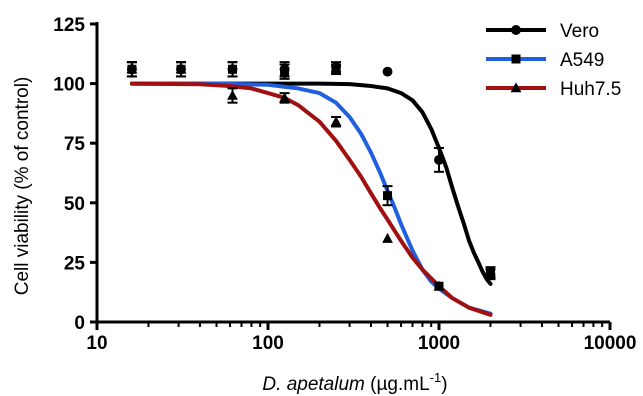  I want to click on y-tick-label-75: 75, so click(75, 144).